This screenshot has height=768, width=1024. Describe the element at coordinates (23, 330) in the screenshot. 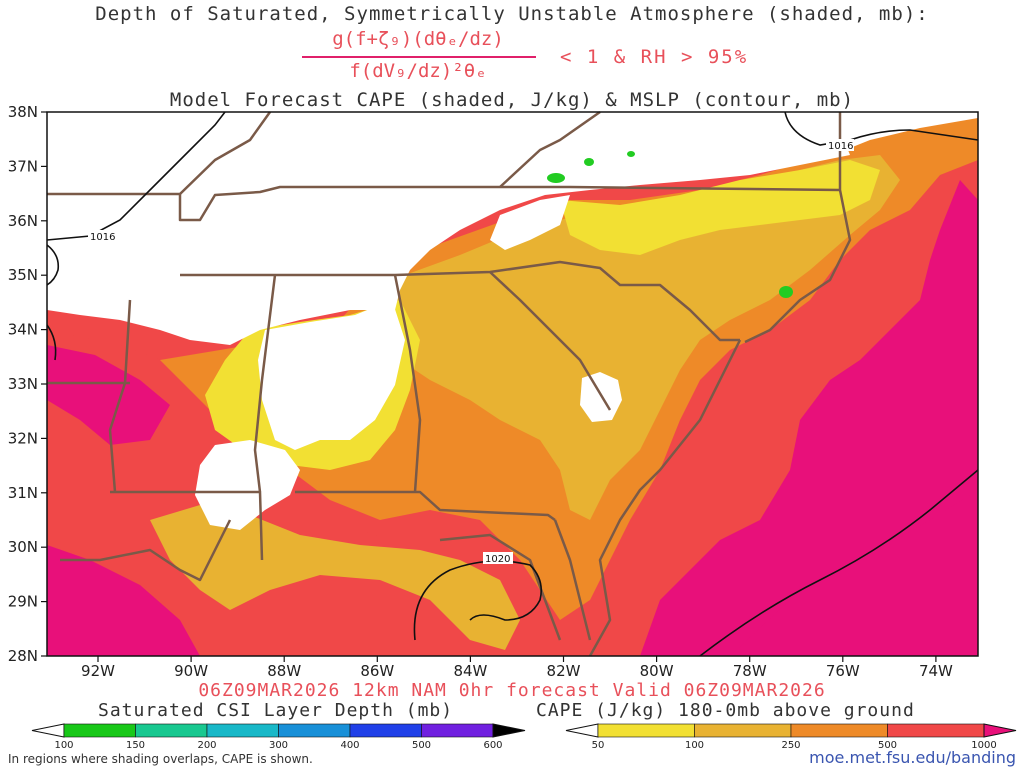

I see `lat-label: 34N` at that location.